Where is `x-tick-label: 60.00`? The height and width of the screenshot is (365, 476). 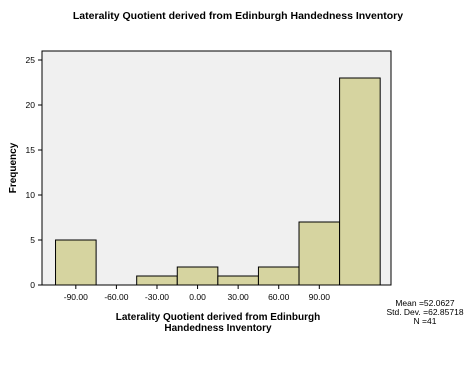
x-tick-label: 60.00 is located at coordinates (279, 297).